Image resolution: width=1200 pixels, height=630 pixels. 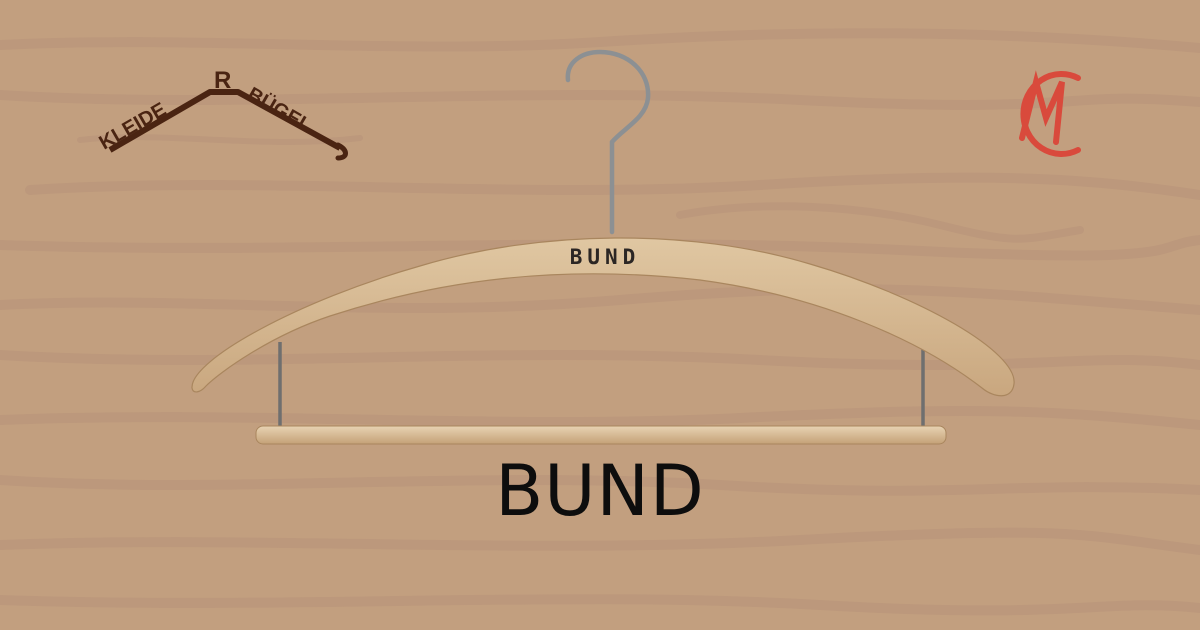 I want to click on svg-text: KLEIDE, so click(x=133, y=127).